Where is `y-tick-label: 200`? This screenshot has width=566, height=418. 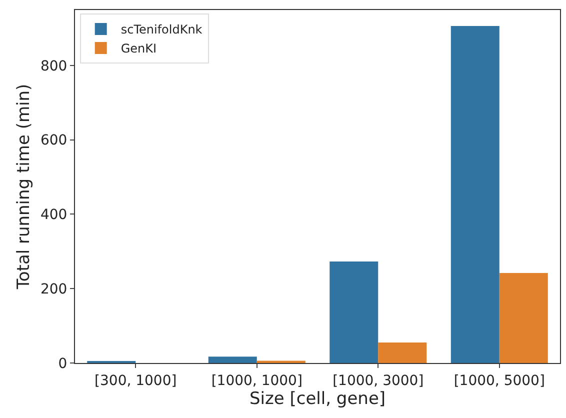 y-tick-label: 200 is located at coordinates (54, 290).